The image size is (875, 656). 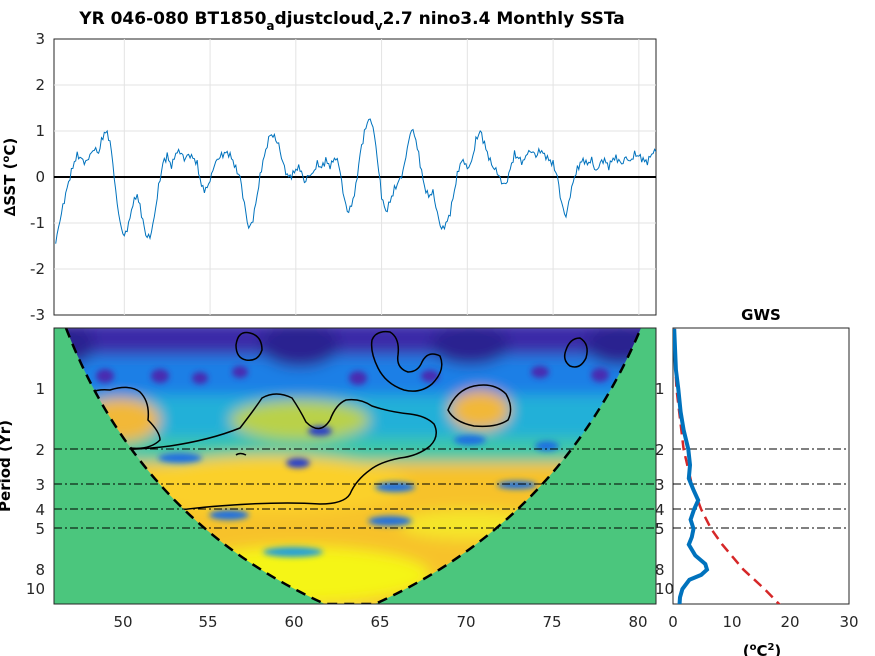 What do you see at coordinates (10, 177) in the screenshot?
I see `timeseries-ylabel: ∆SST (oC)` at bounding box center [10, 177].